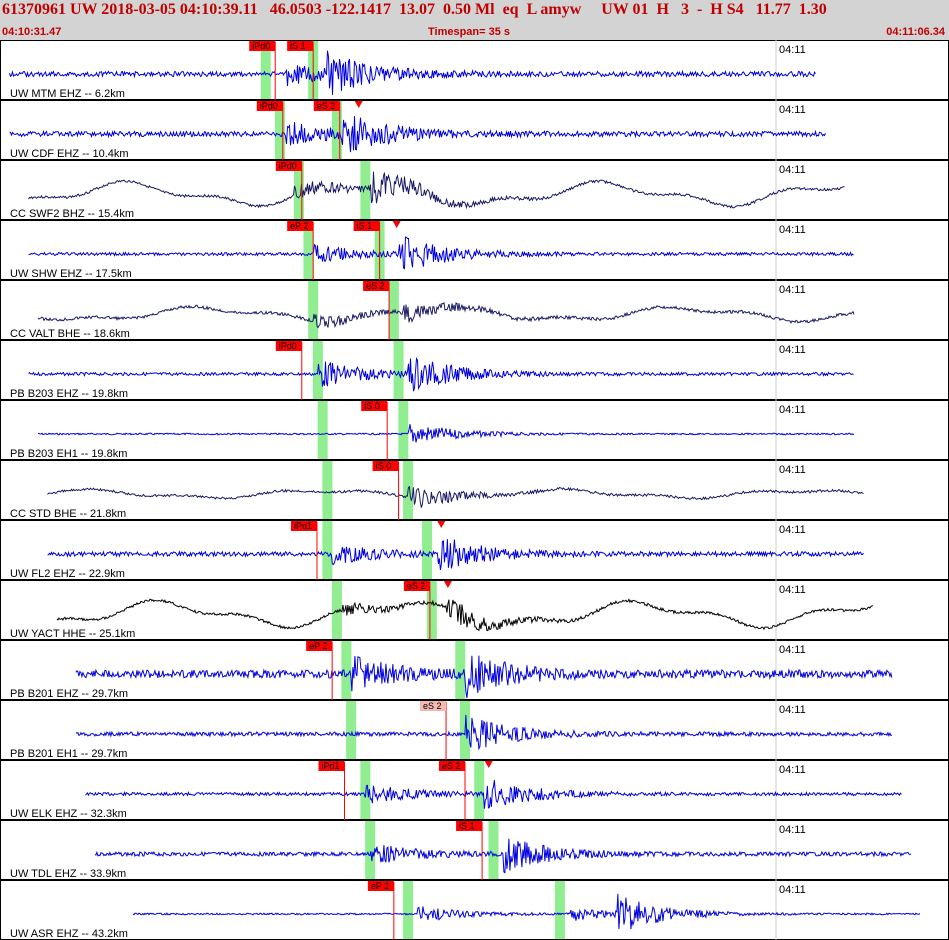  What do you see at coordinates (469, 32) in the screenshot?
I see `timespan-label: Timespan= 35 s` at bounding box center [469, 32].